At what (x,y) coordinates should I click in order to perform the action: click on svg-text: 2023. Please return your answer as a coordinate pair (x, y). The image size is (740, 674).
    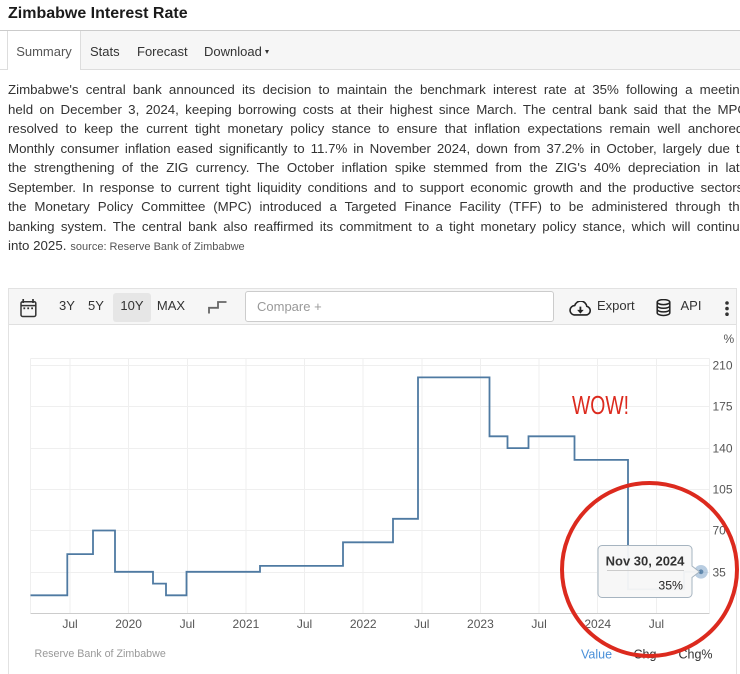
    Looking at the image, I should click on (480, 624).